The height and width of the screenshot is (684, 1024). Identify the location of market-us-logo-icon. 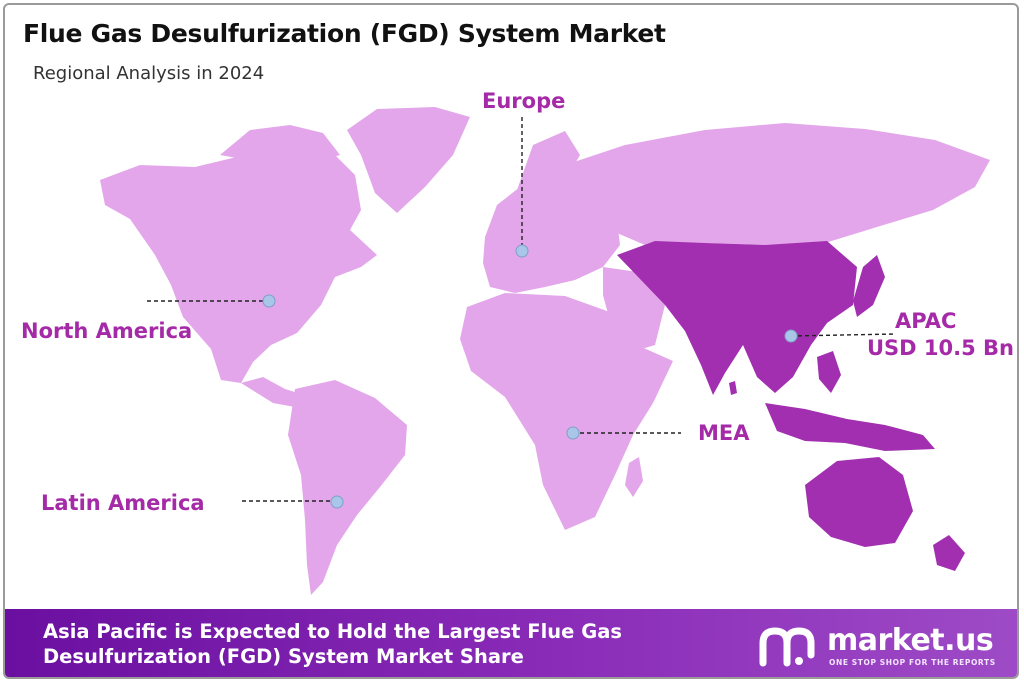
(787, 647).